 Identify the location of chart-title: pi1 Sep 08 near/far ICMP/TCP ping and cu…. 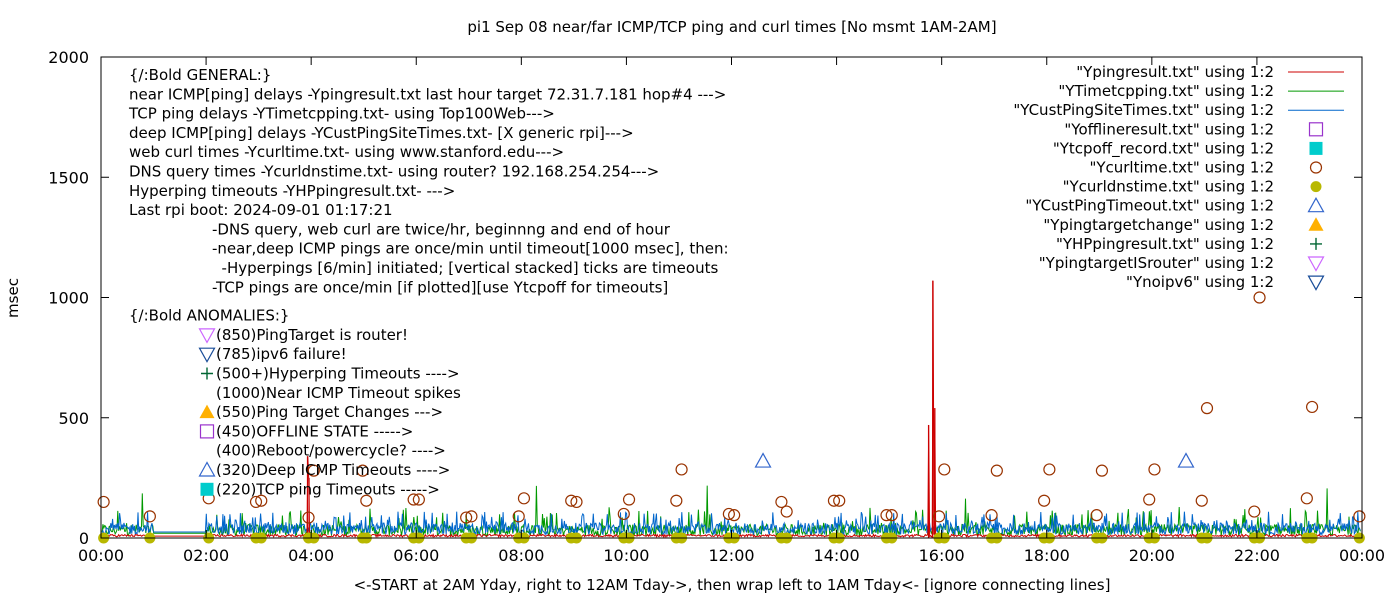
(731, 27).